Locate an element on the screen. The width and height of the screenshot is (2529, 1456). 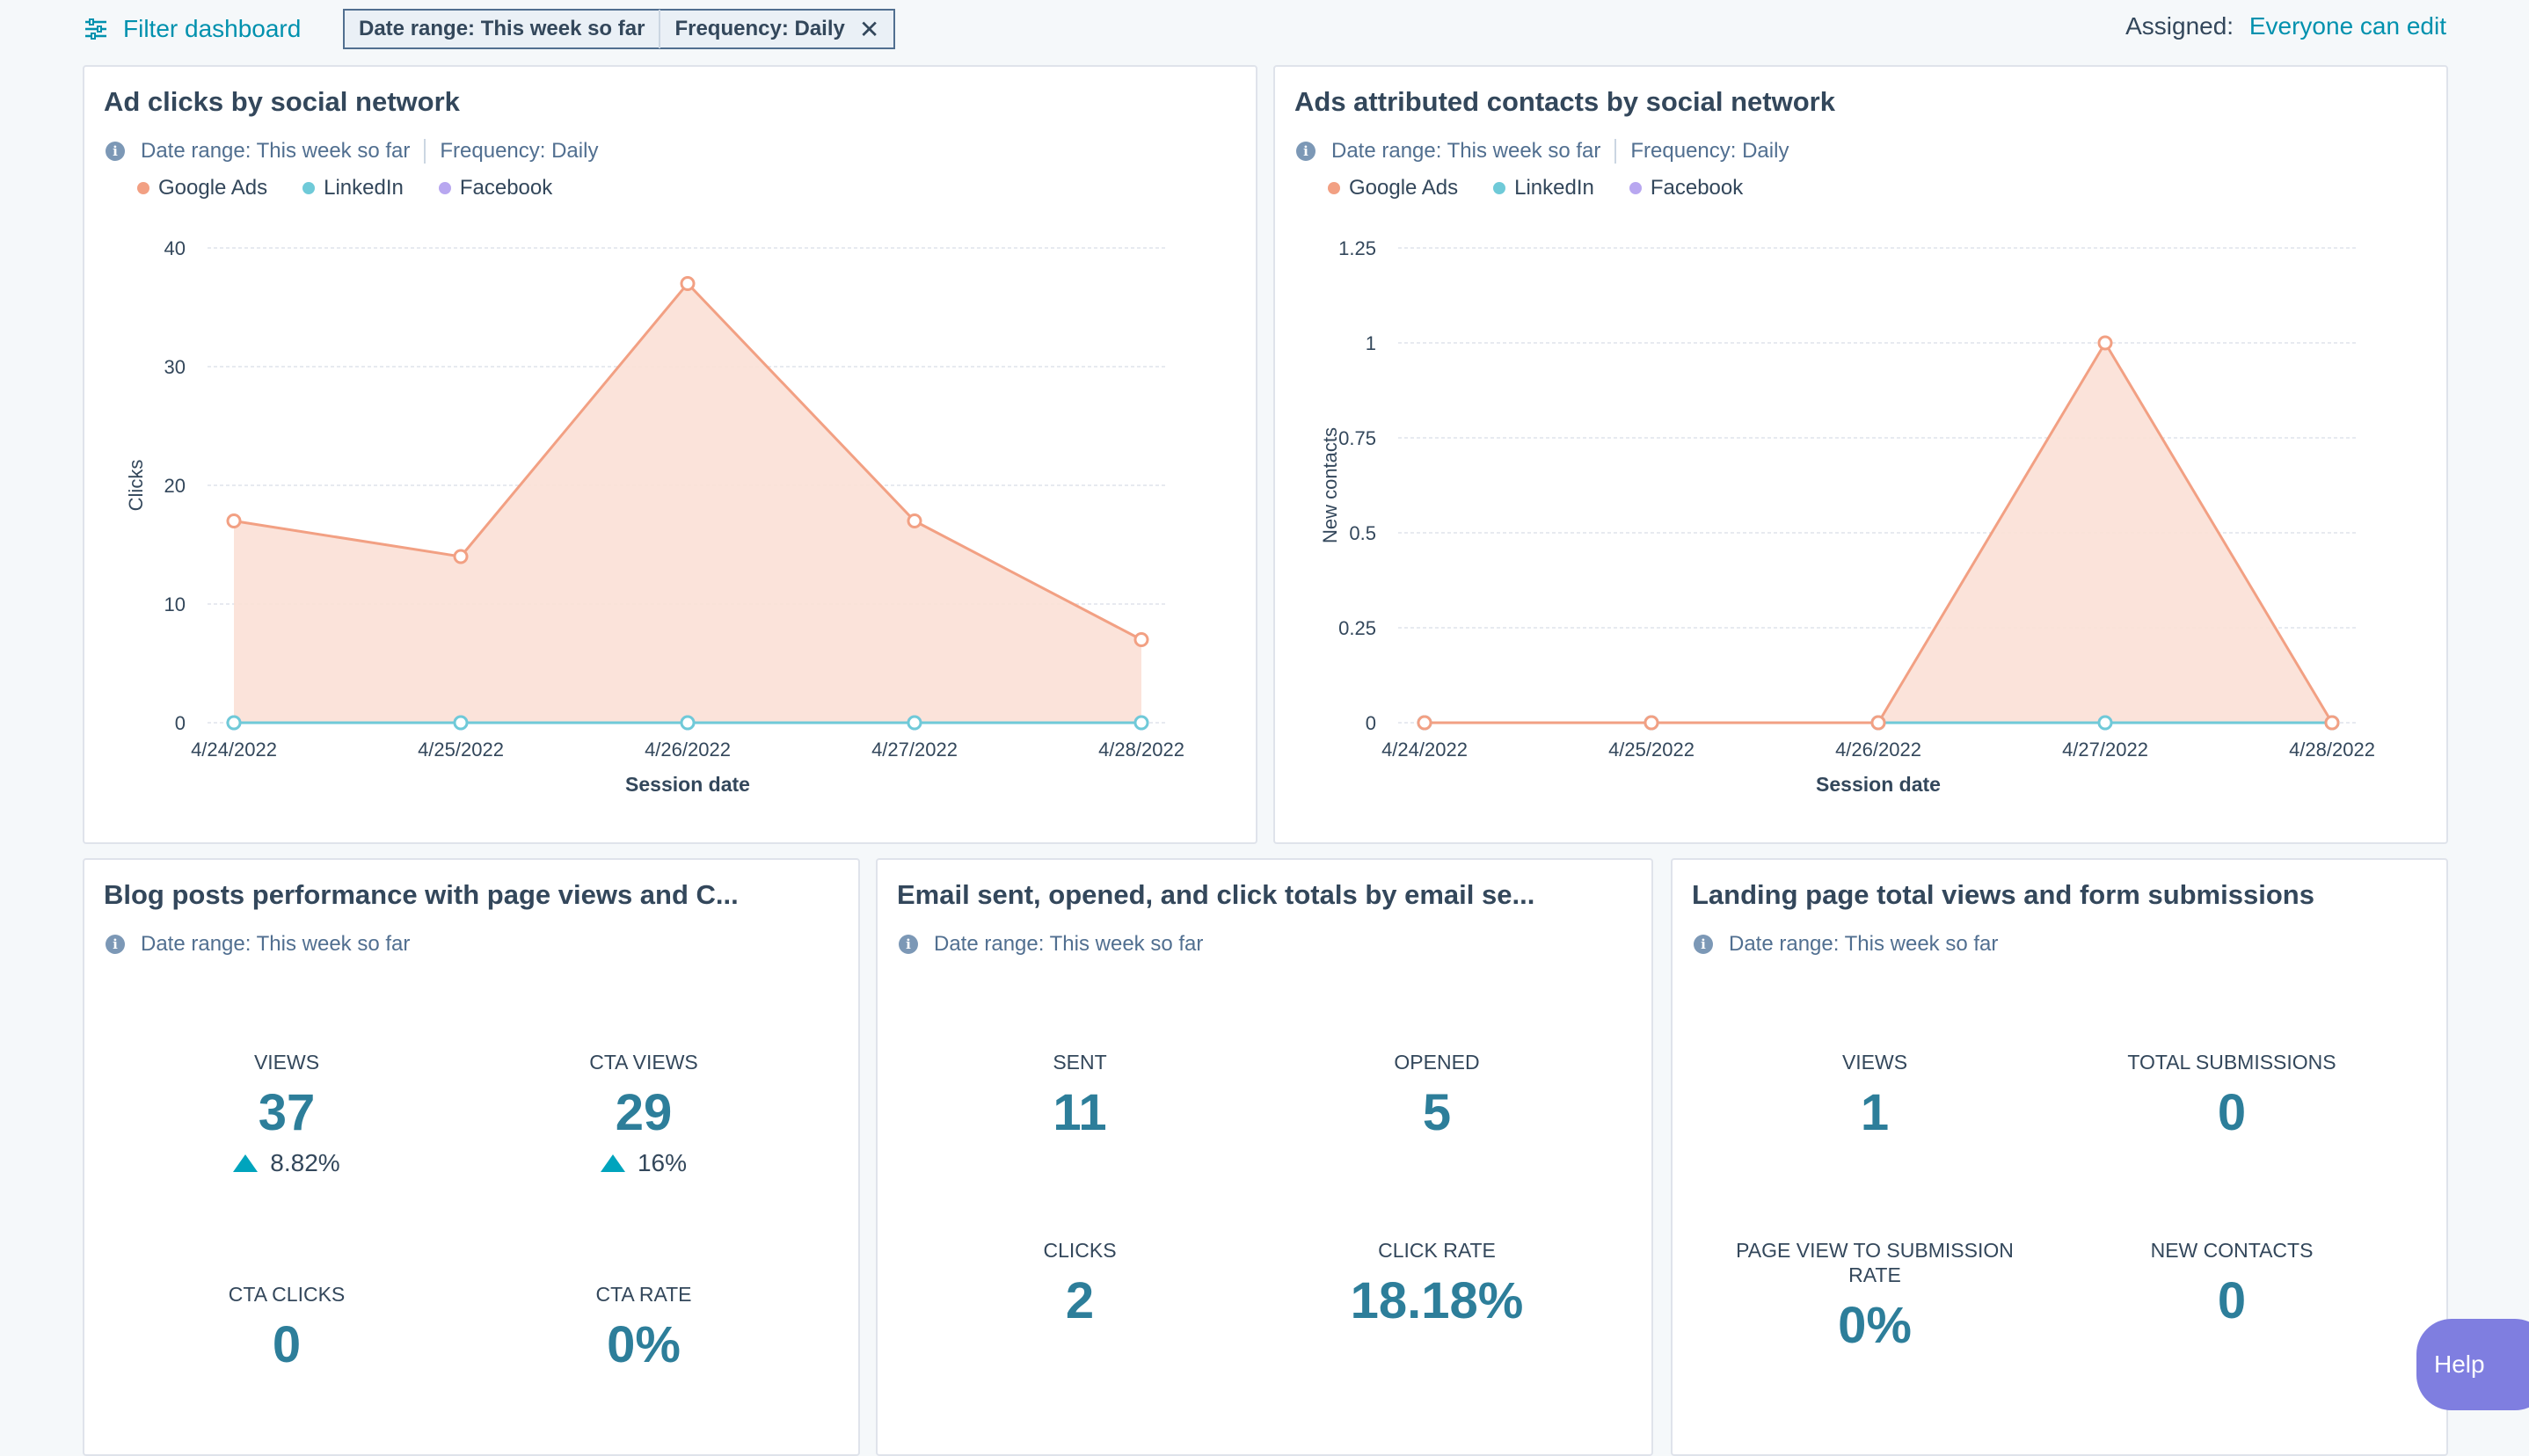
kpi-total-submissions: TOTAL SUBMISSIONS 0 is located at coordinates (2231, 1096).